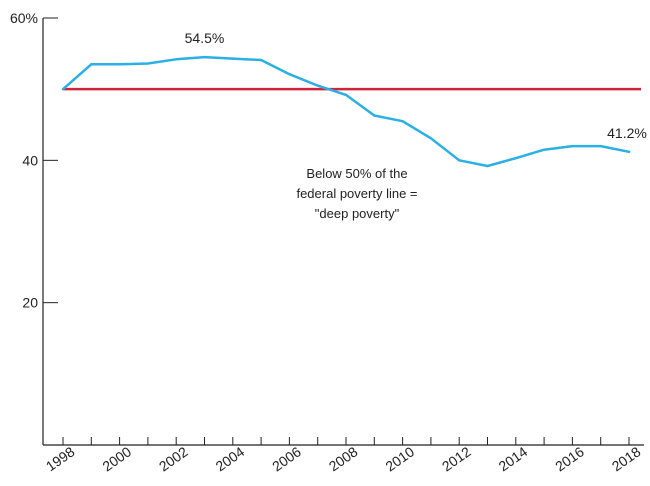  Describe the element at coordinates (356, 173) in the screenshot. I see `annotation-line: Below 50% of the` at that location.